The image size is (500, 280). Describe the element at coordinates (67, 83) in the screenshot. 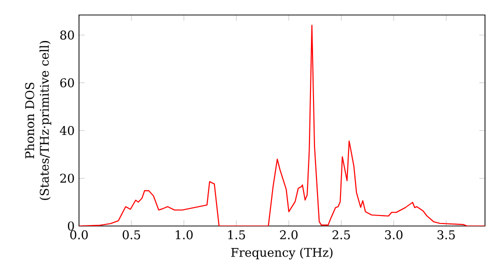

I see `y-tick-label: 60` at that location.